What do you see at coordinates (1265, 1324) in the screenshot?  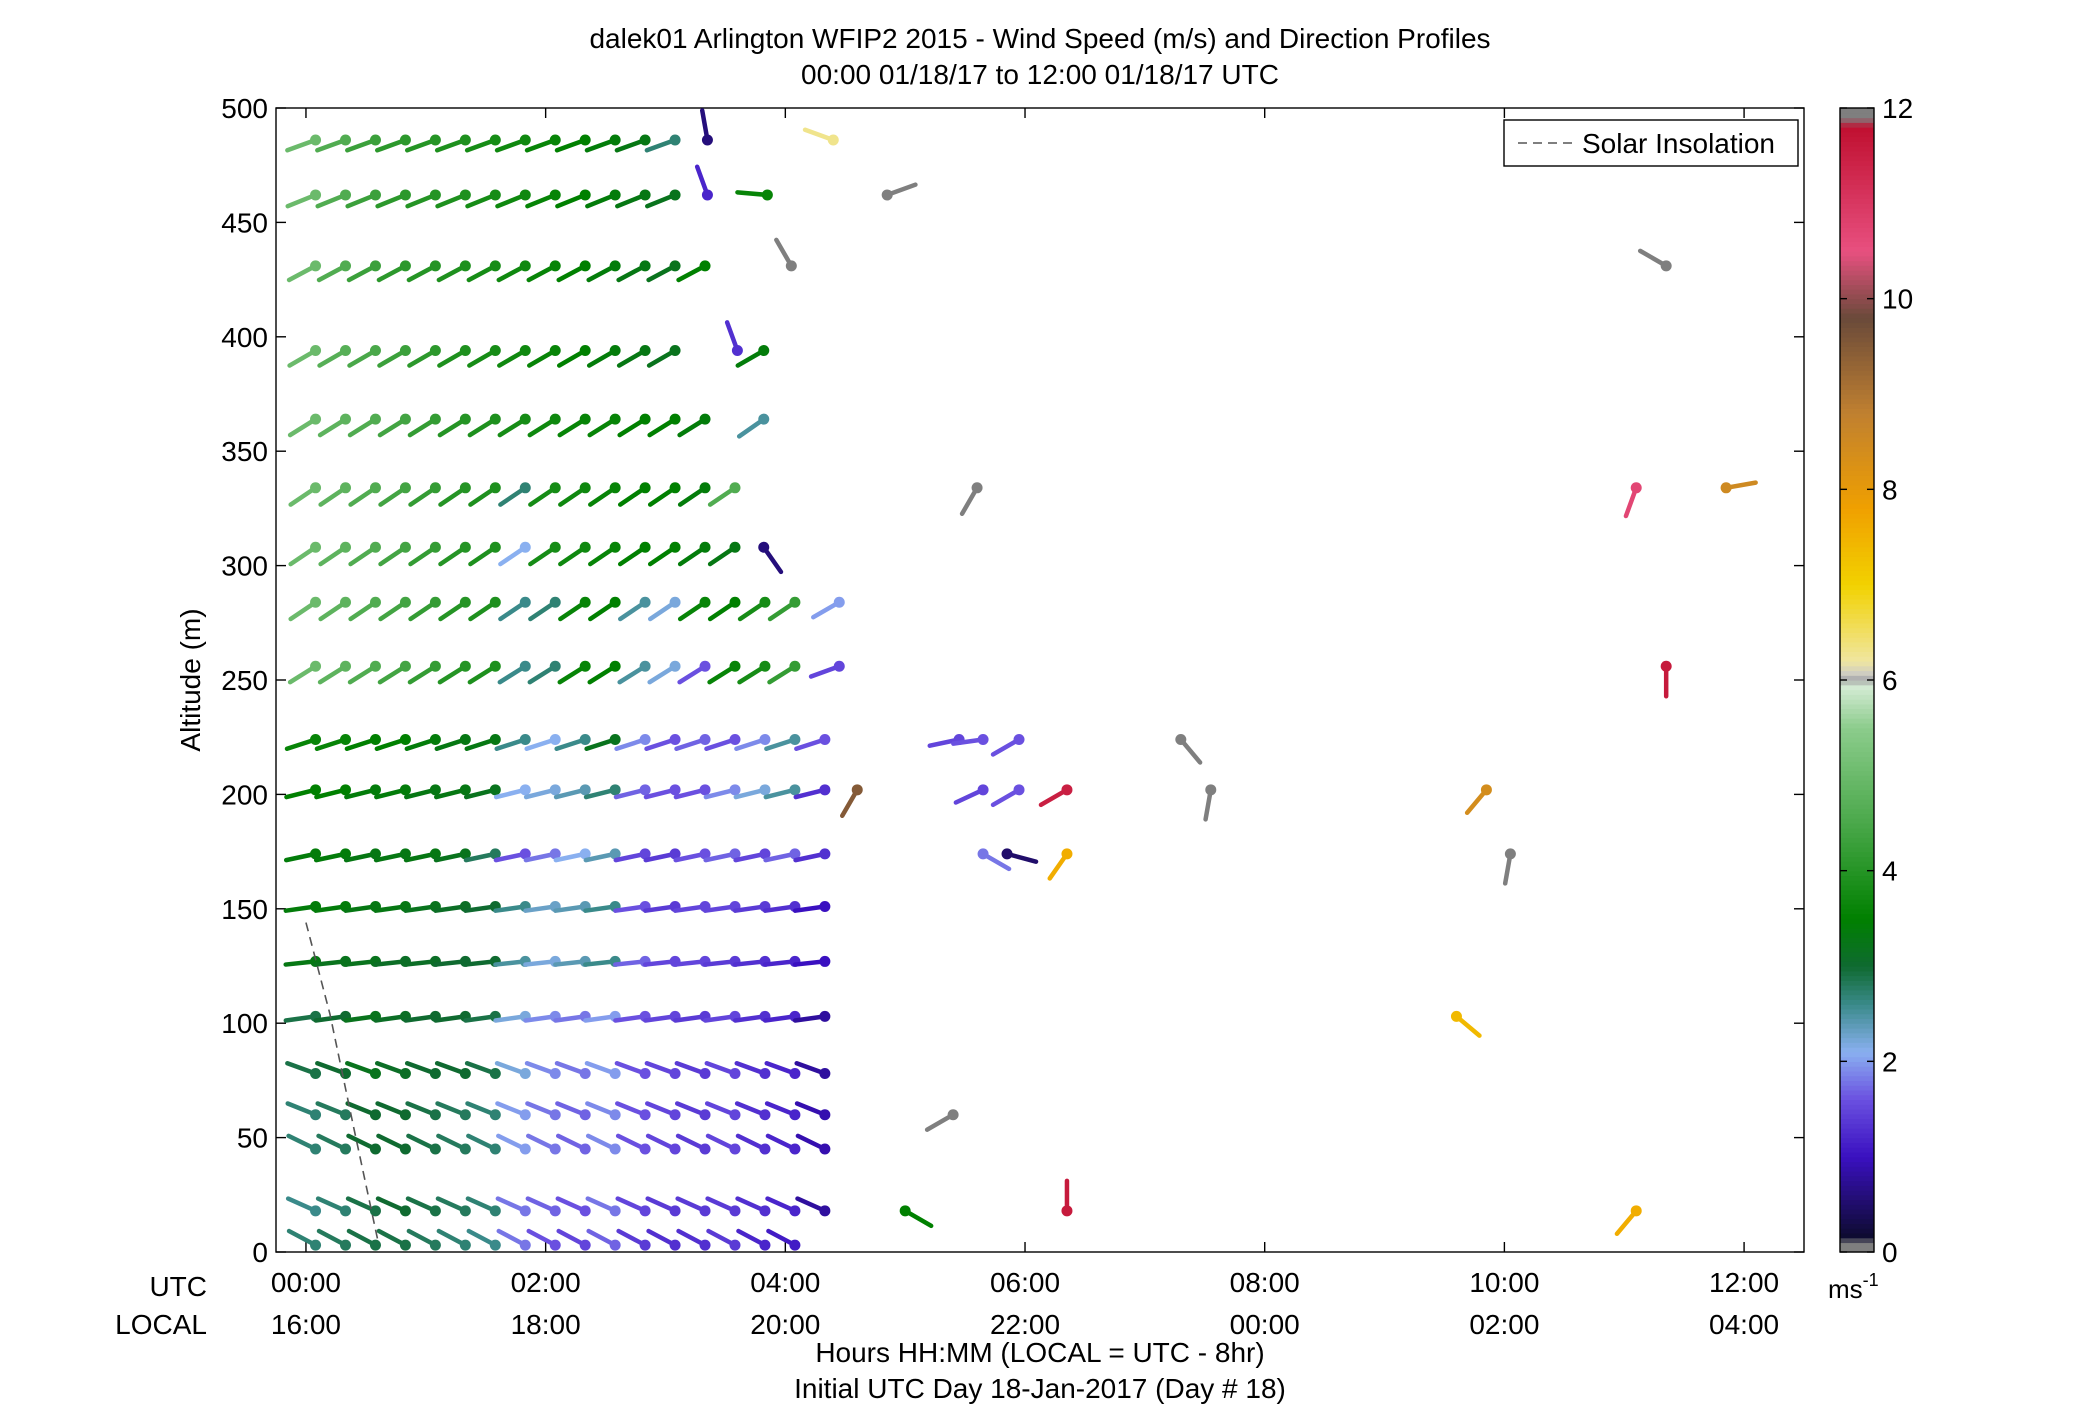 I see `x-tick-label-local: 00:00` at bounding box center [1265, 1324].